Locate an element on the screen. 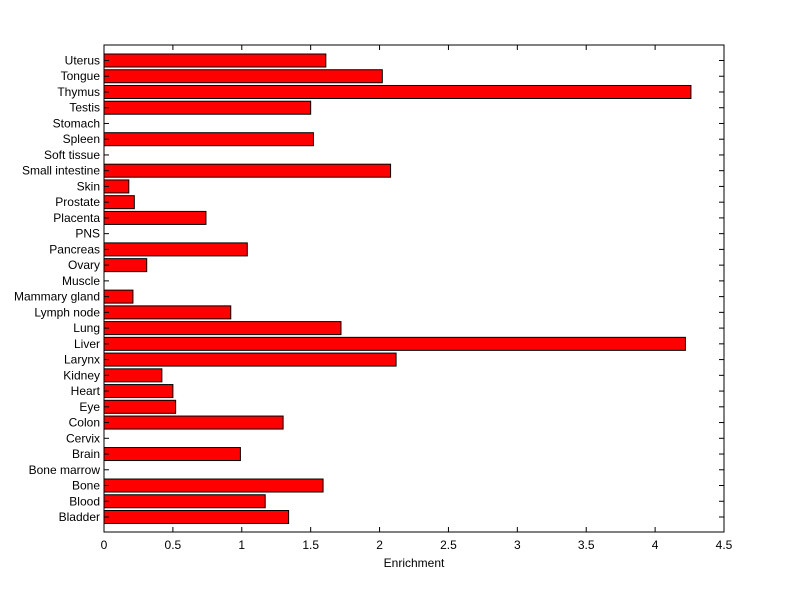 The height and width of the screenshot is (599, 800). bar-lymph-node is located at coordinates (167, 312).